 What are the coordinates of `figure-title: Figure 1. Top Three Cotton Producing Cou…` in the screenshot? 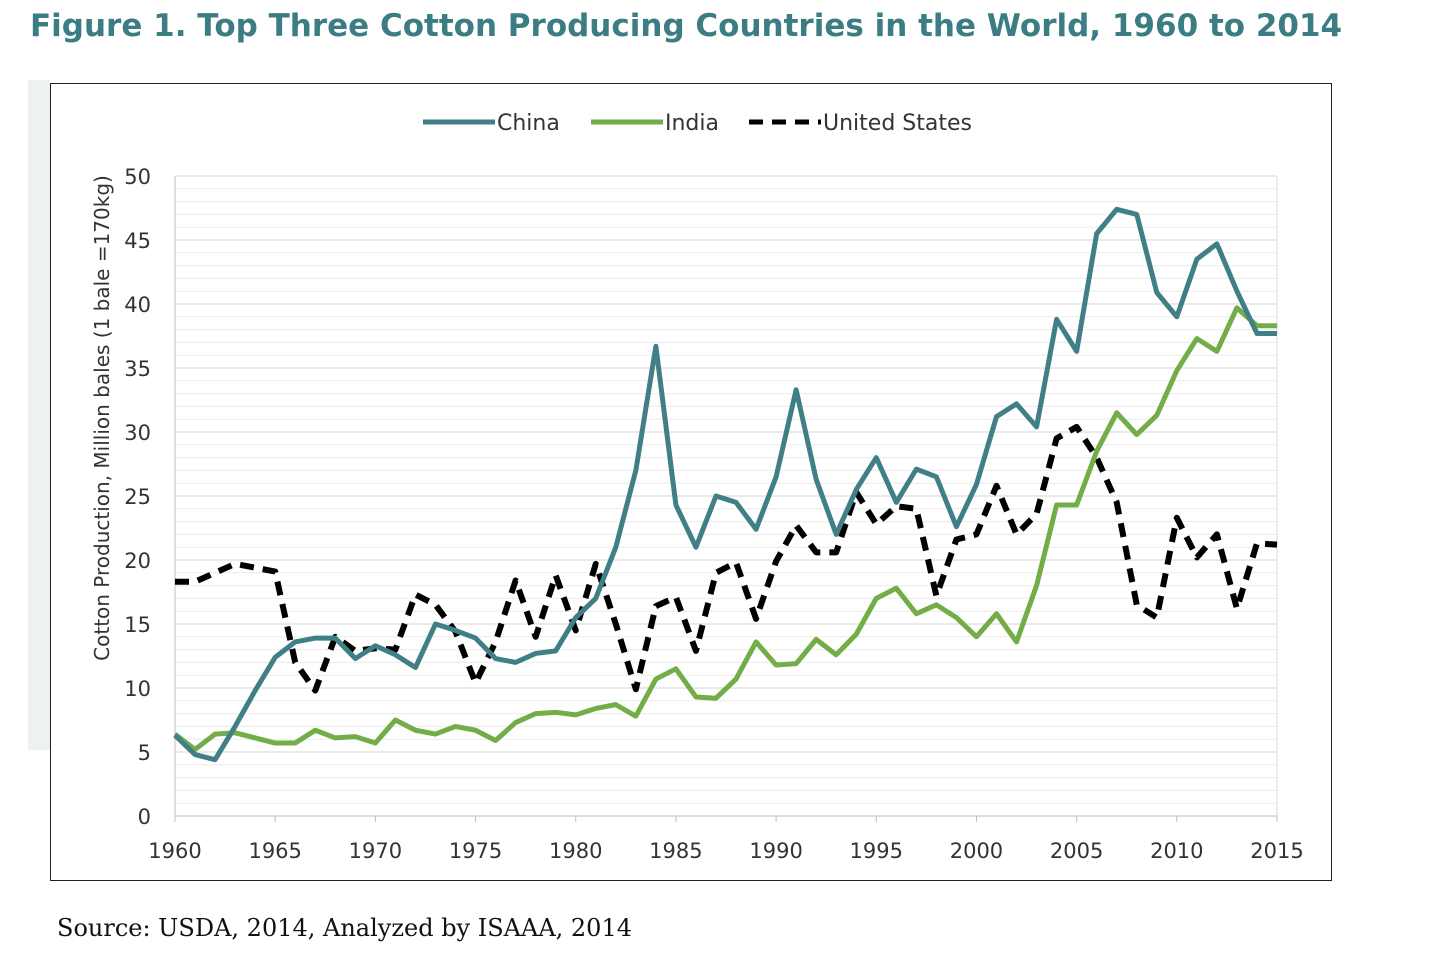 It's located at (686, 26).